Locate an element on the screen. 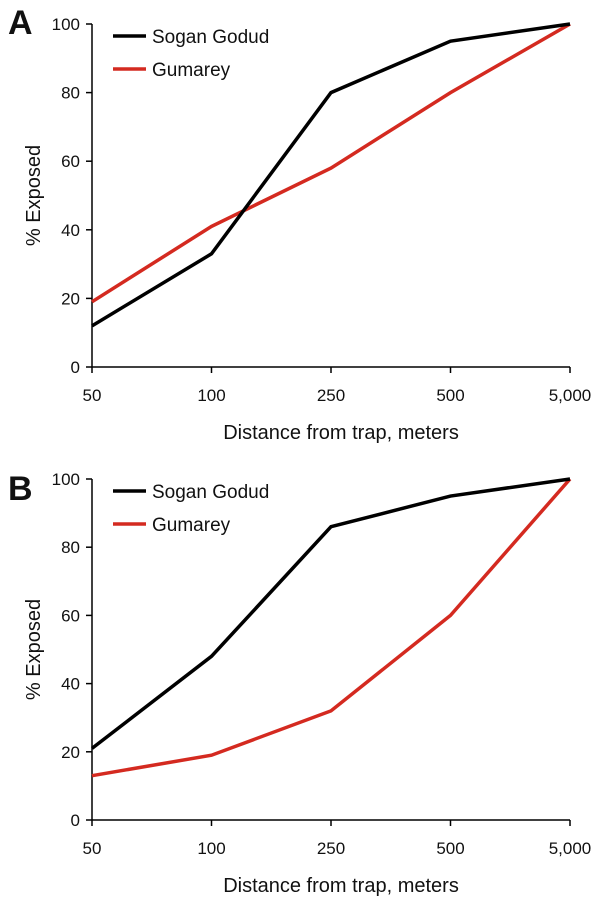 This screenshot has height=908, width=600. chart-a-x-tick-label: 100 is located at coordinates (211, 395).